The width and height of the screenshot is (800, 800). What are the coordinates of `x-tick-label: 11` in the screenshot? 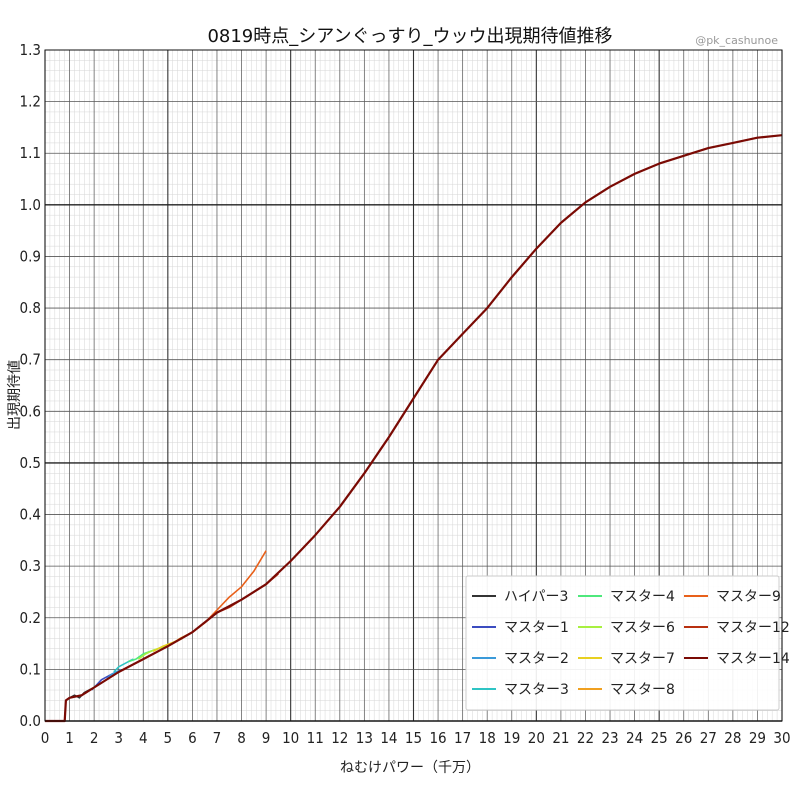 It's located at (315, 738).